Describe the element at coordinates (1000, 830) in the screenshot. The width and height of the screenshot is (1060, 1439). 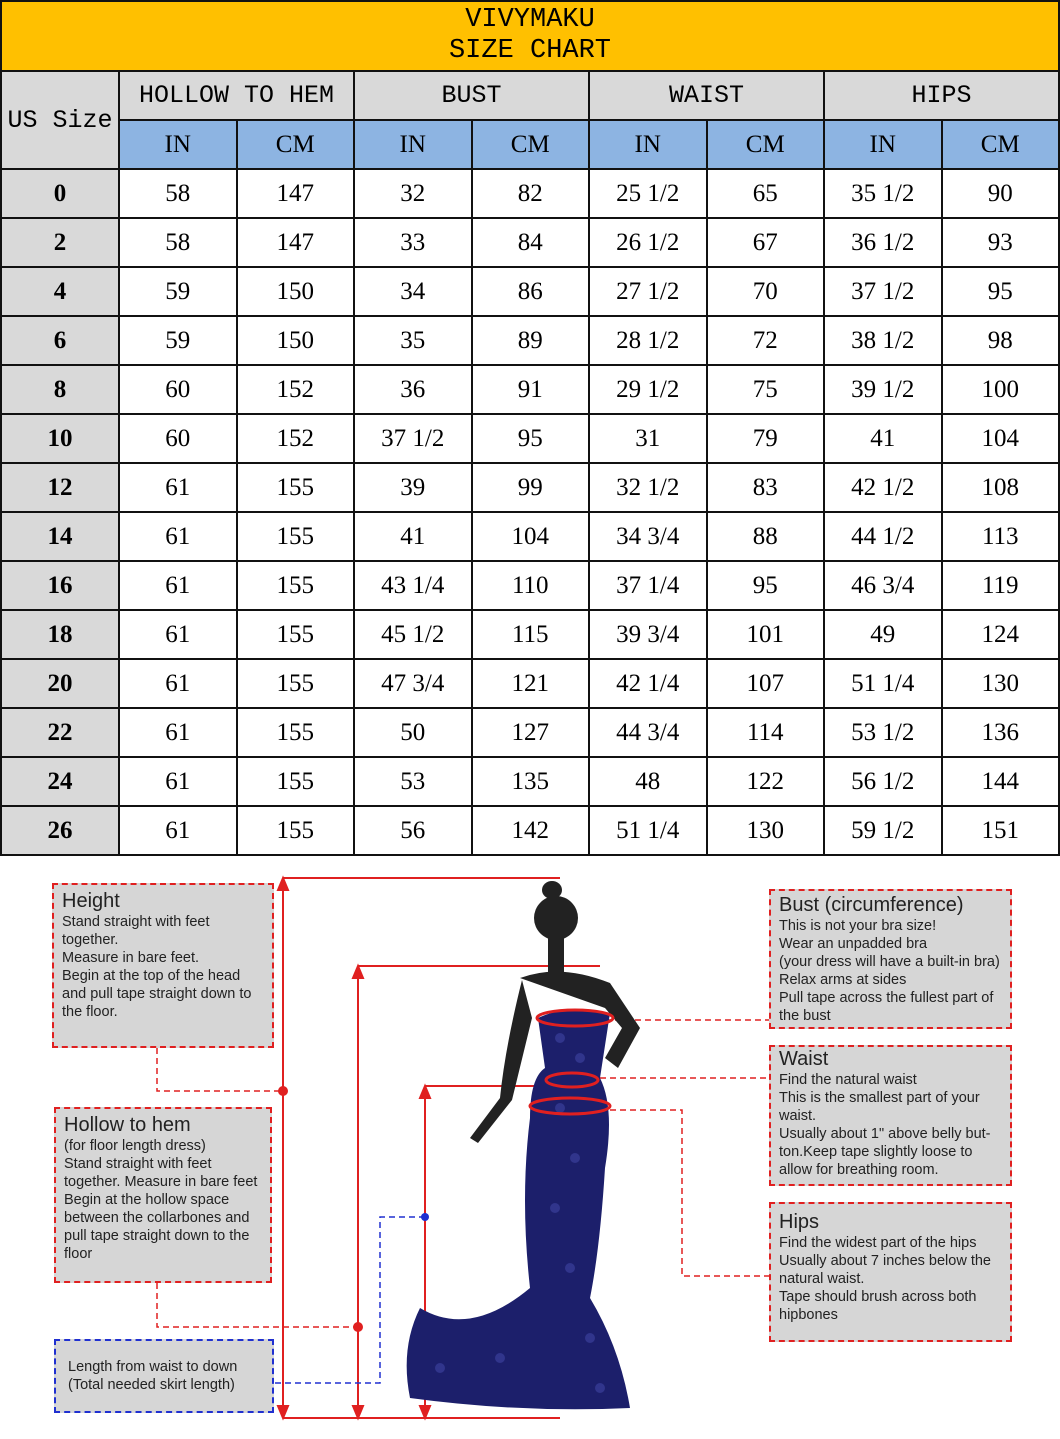
I see `measurement-cell: 151` at that location.